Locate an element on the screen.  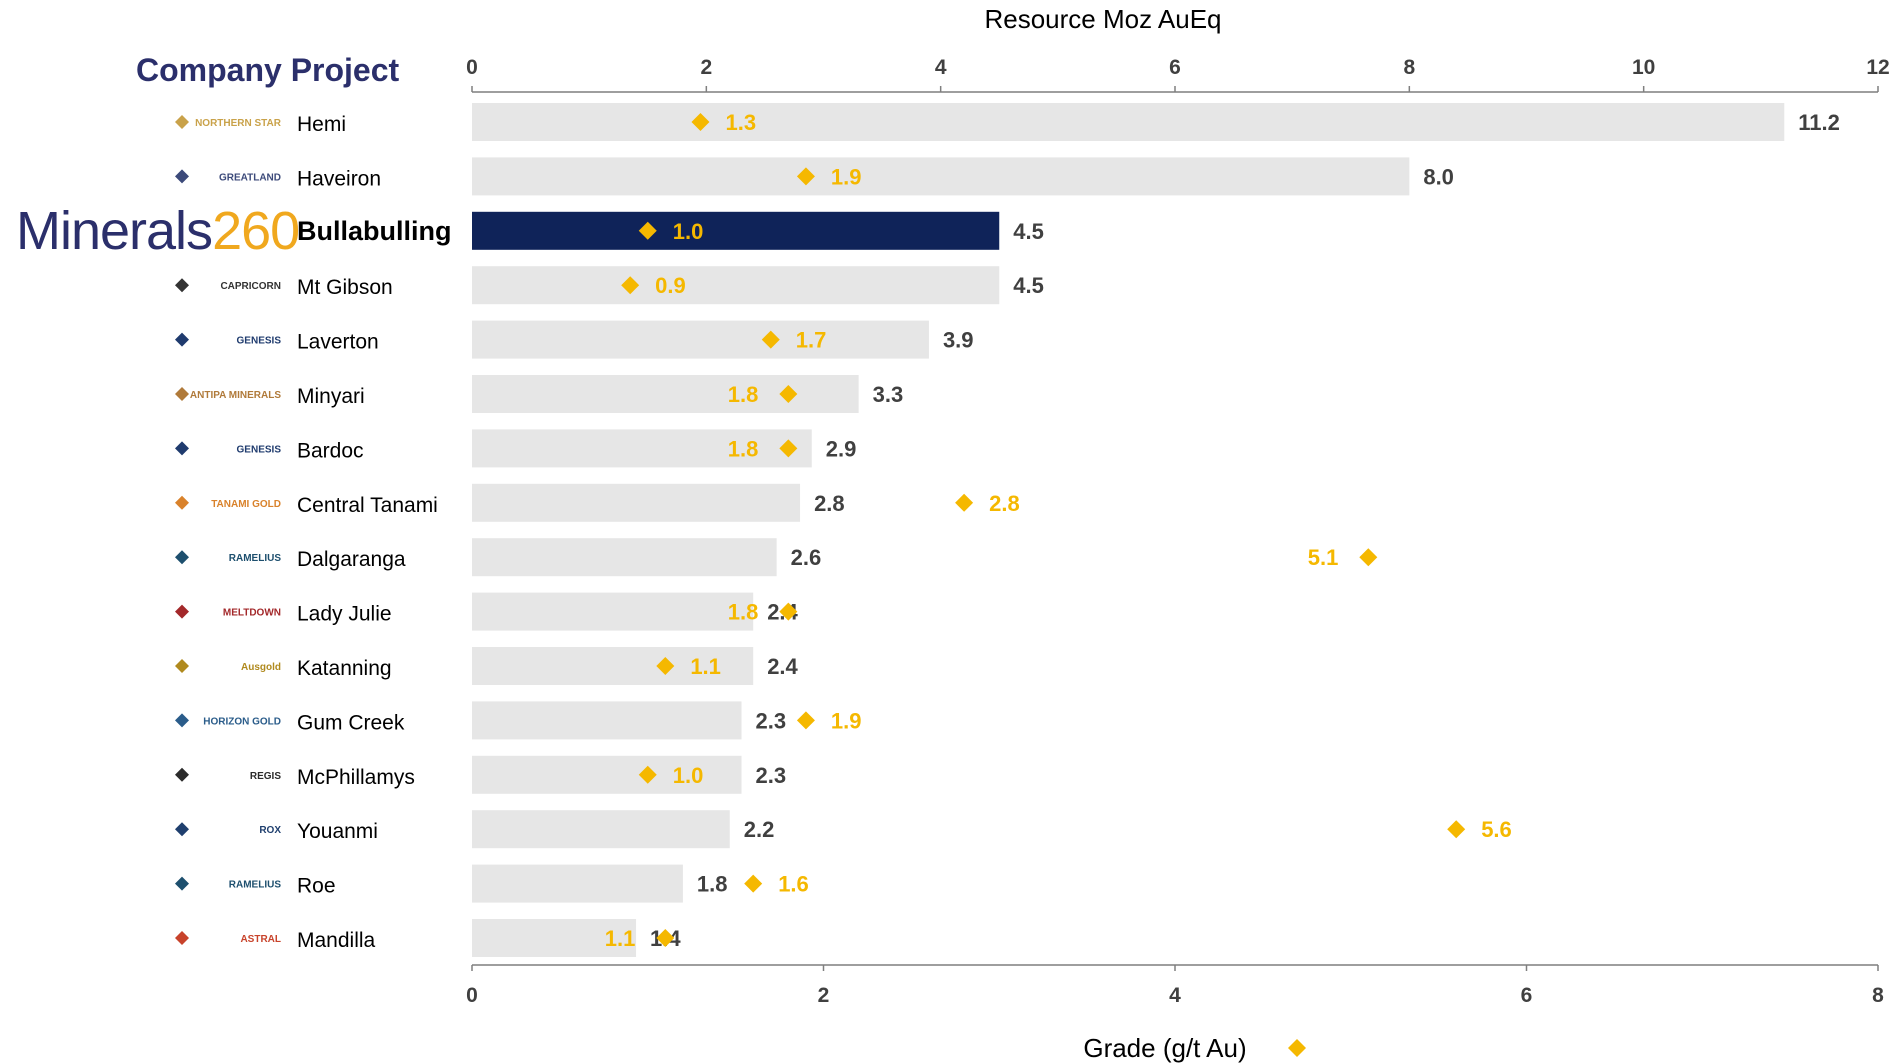
company-project-header: Company Project is located at coordinates (268, 70).